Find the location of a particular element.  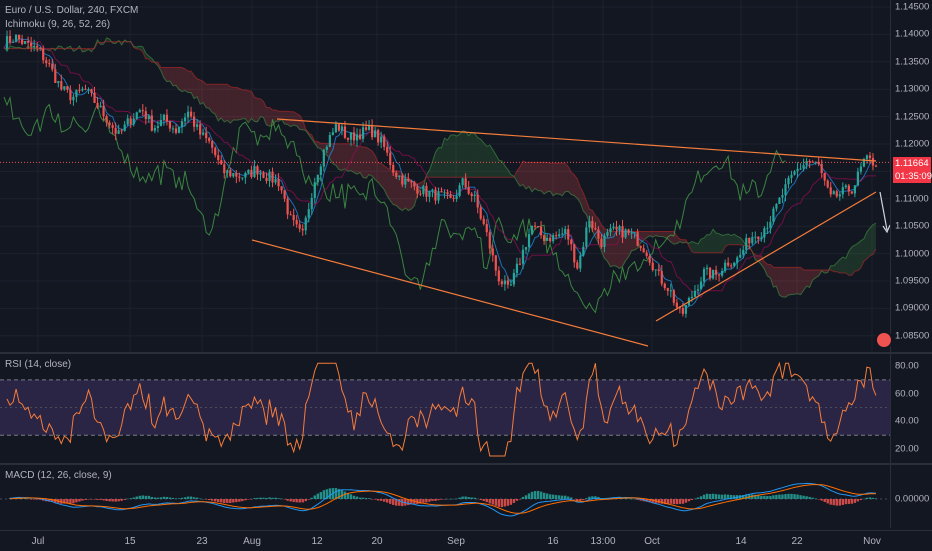

macd-legend: MACD (12, 26, close, 9) is located at coordinates (58, 475).